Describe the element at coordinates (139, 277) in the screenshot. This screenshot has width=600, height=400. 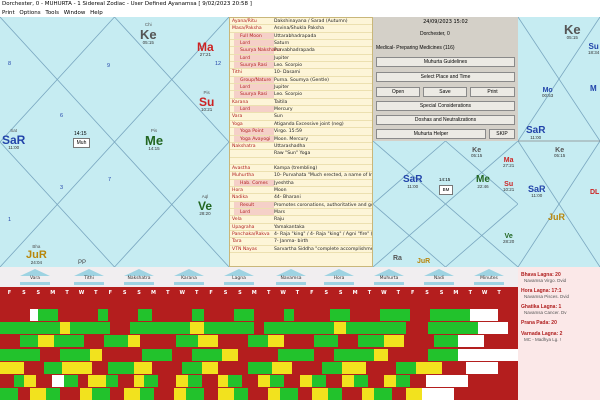
I see `nav-nakshatra: Nakshatra` at that location.